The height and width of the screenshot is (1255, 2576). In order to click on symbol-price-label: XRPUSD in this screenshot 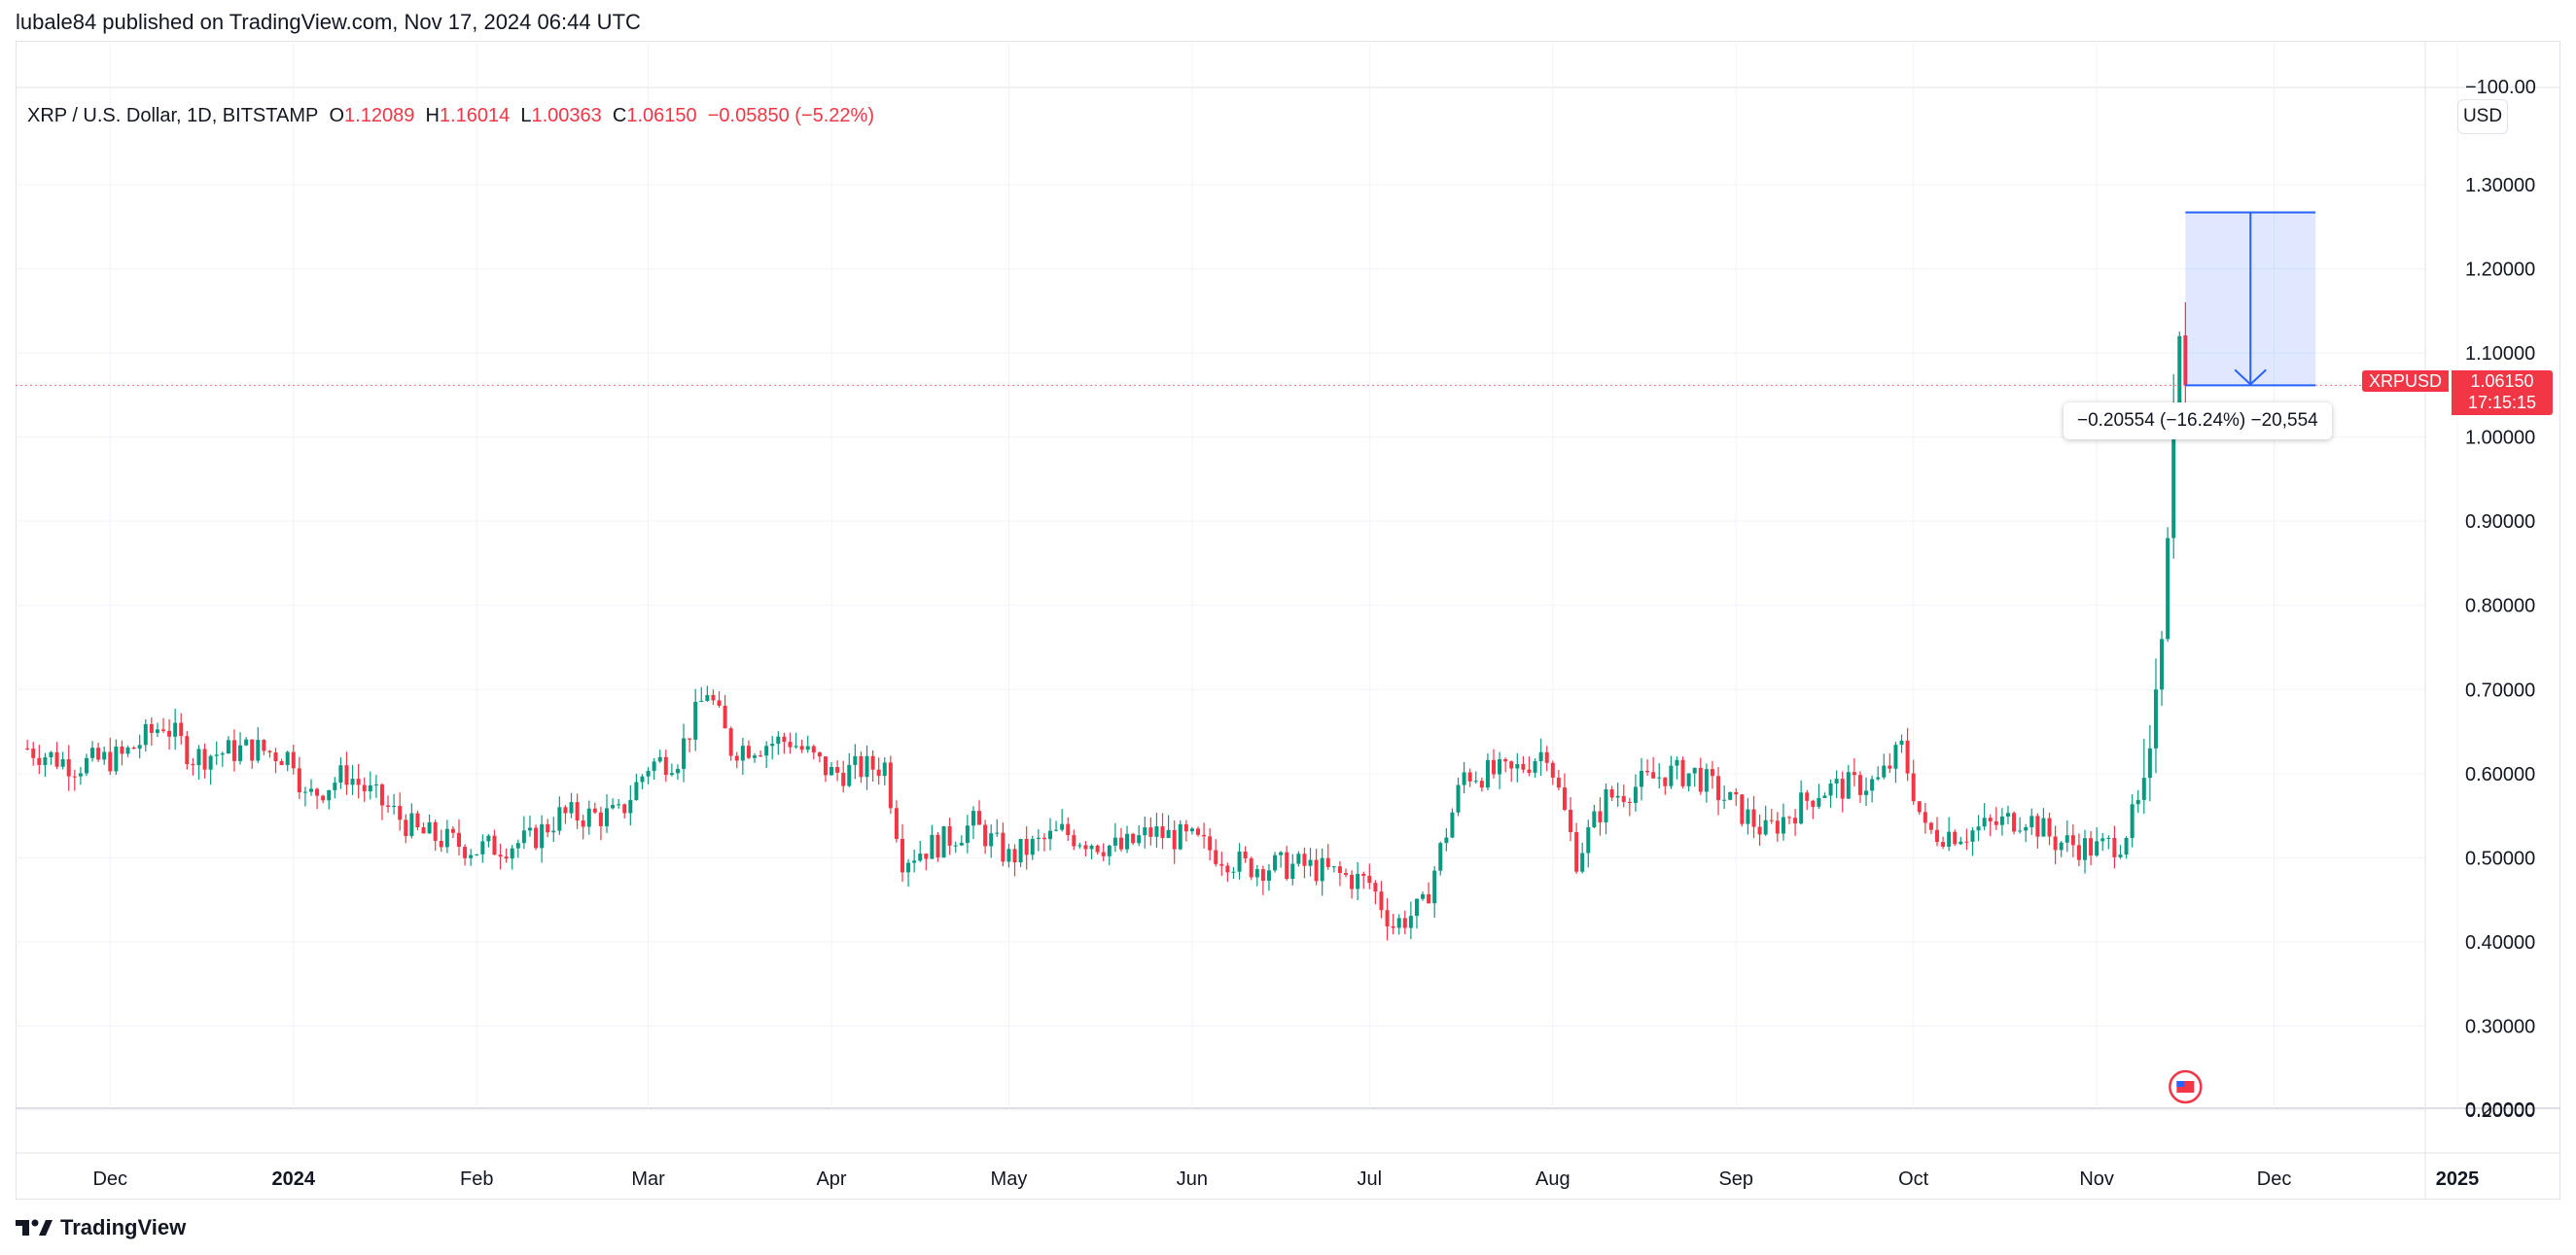, I will do `click(2406, 381)`.